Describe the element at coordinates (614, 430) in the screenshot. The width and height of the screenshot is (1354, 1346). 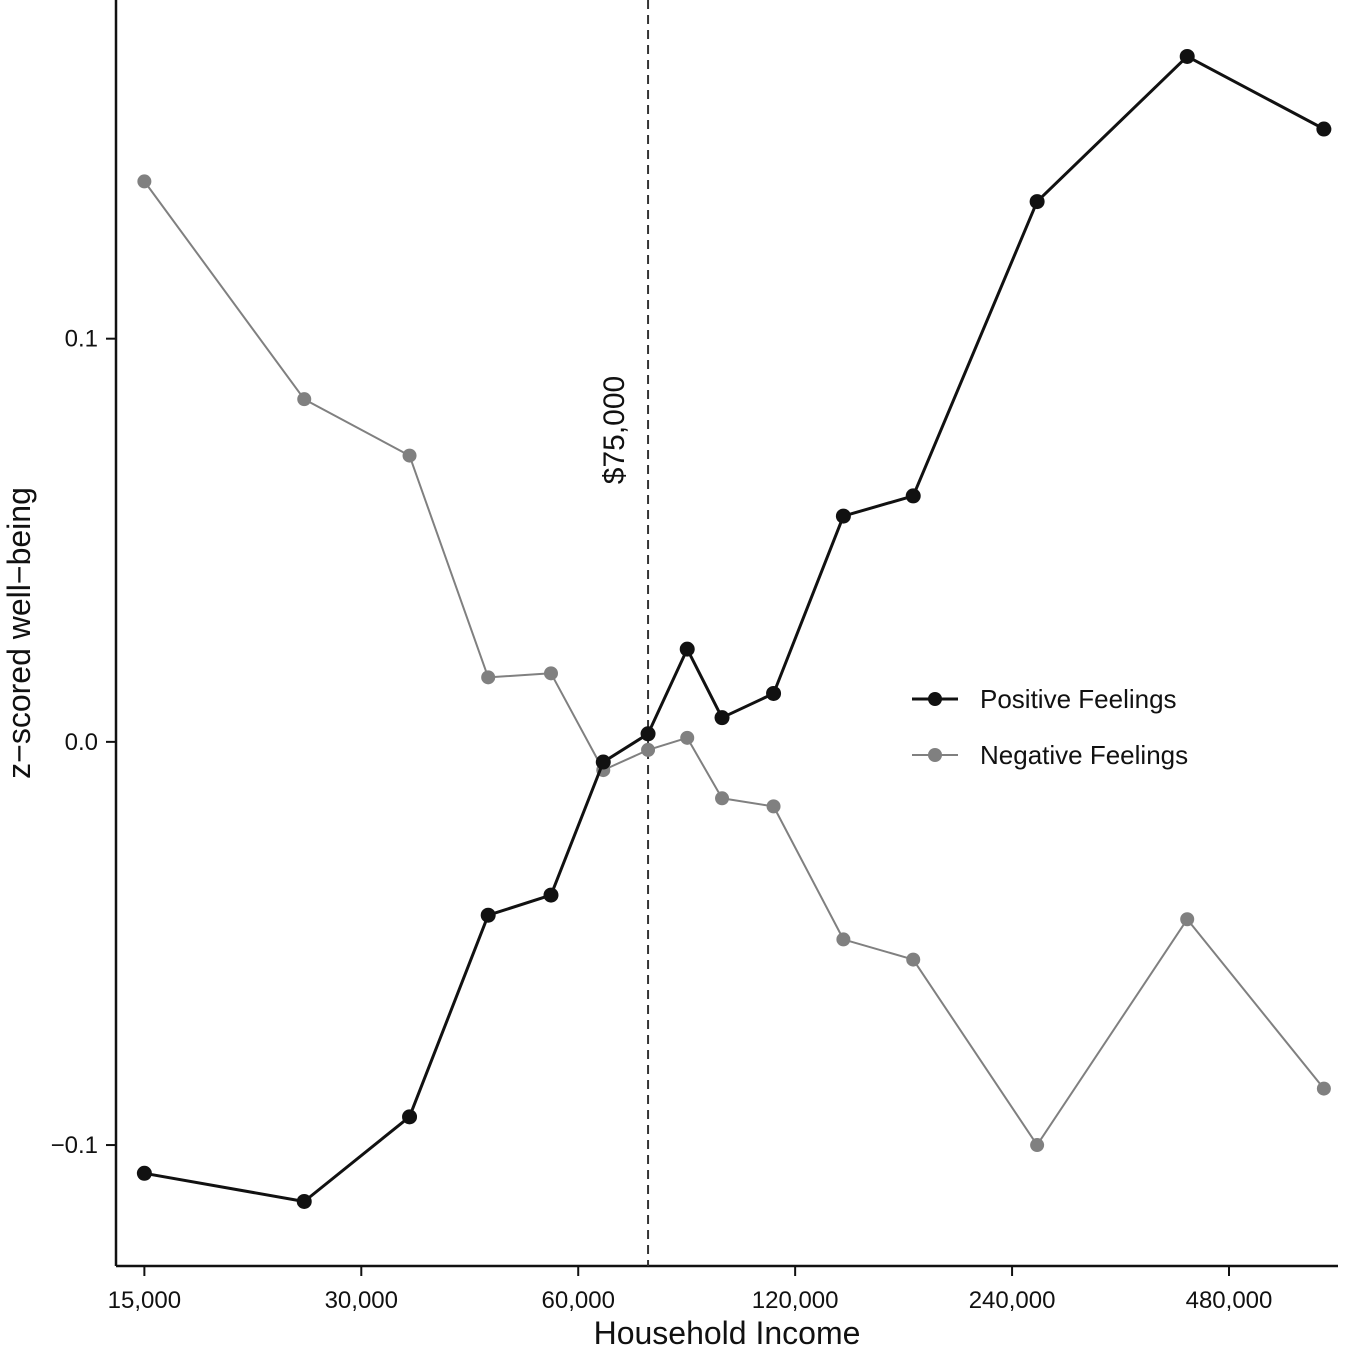
I see `reference-line-label: $75,000` at that location.